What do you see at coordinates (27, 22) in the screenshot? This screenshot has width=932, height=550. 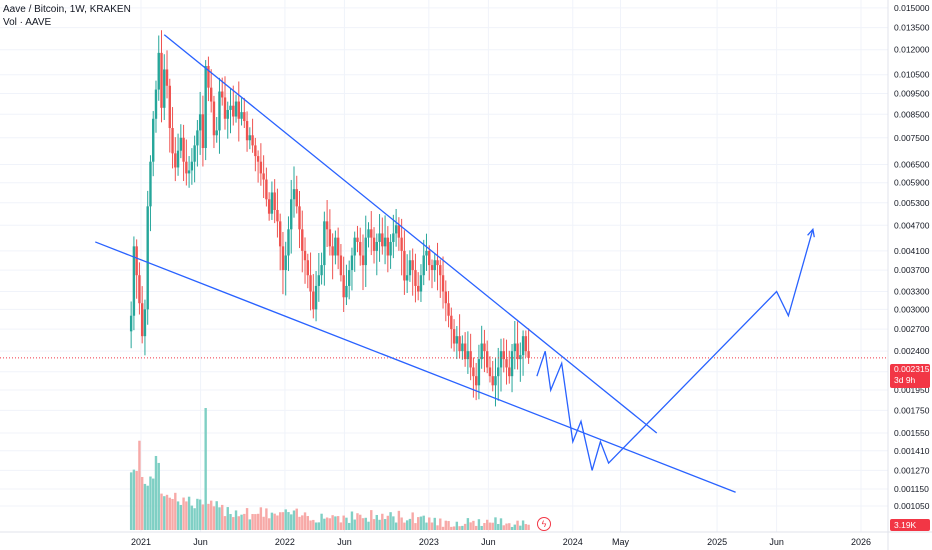 I see `volume-indicator-label: Vol · AAVE` at bounding box center [27, 22].